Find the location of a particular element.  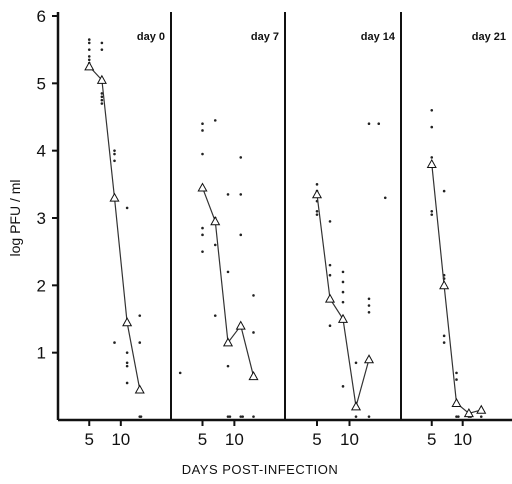

x-axis-title: DAYS POST-INFECTION is located at coordinates (260, 469).